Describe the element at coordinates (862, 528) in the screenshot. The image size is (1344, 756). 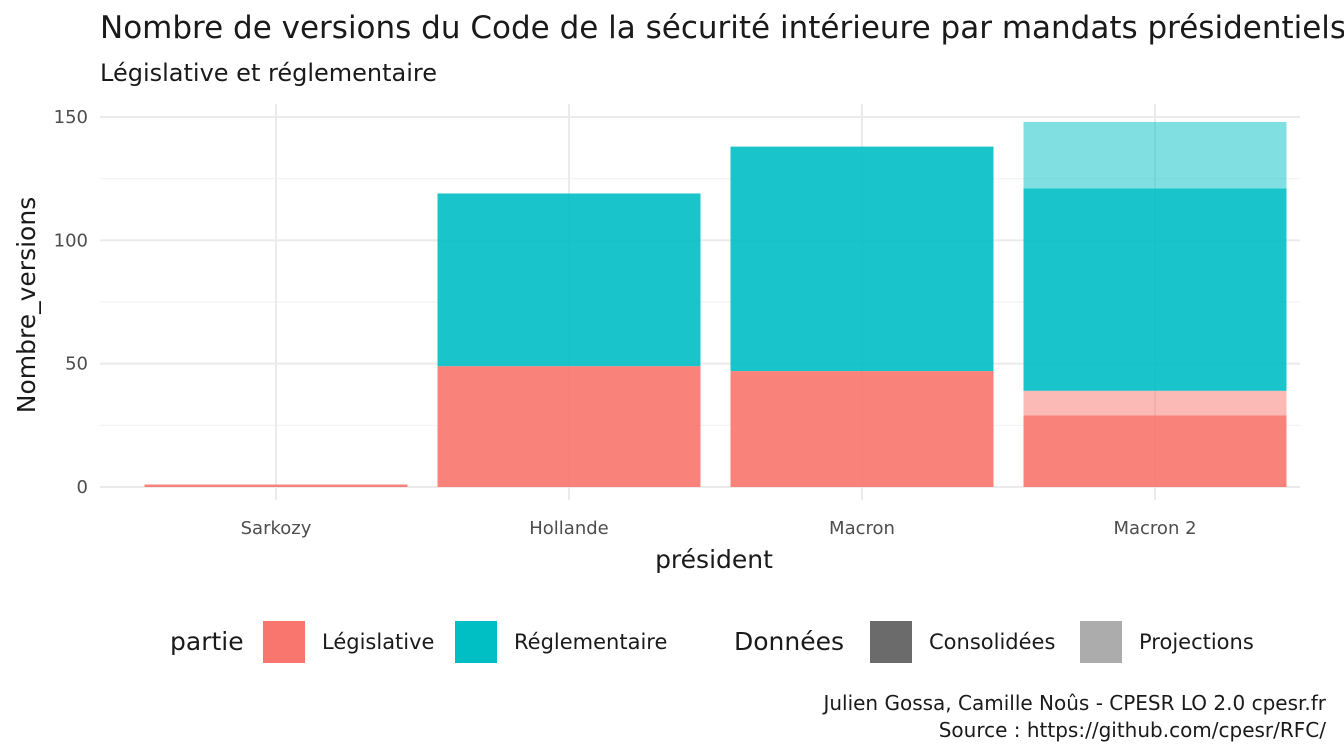
I see `x-tick-label: Macron` at that location.